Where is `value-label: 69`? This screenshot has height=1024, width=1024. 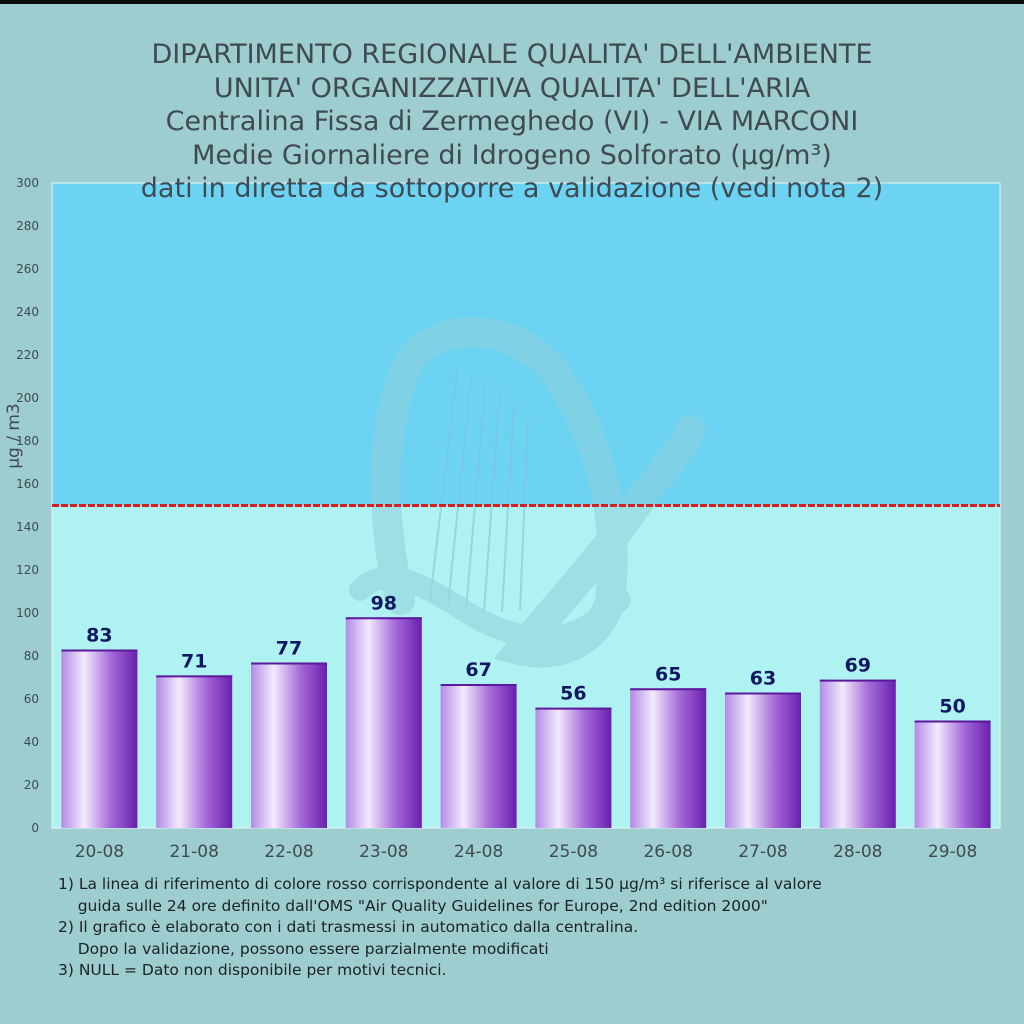
value-label: 69 is located at coordinates (858, 666).